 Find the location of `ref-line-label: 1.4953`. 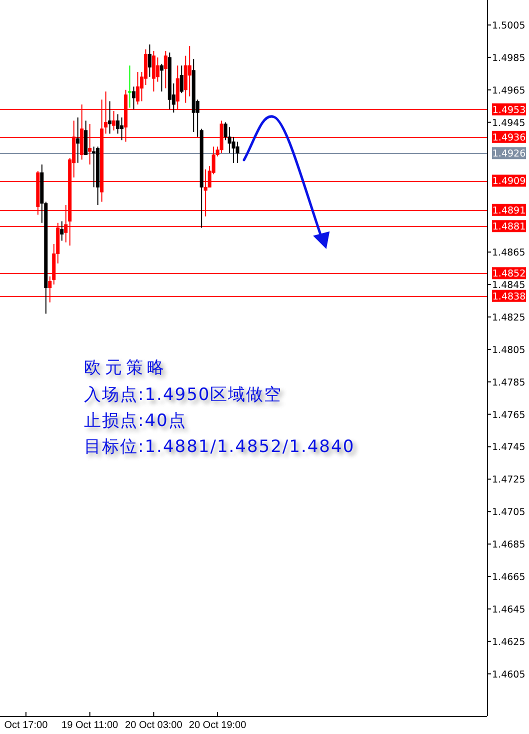

ref-line-label: 1.4953 is located at coordinates (509, 110).